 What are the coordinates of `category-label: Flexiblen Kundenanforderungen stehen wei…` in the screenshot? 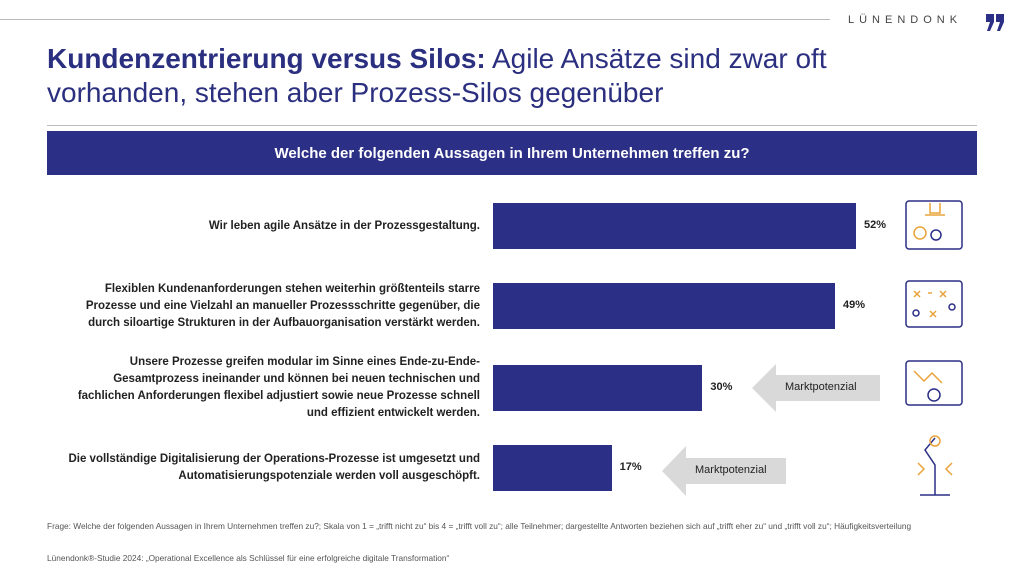 It's located at (282, 305).